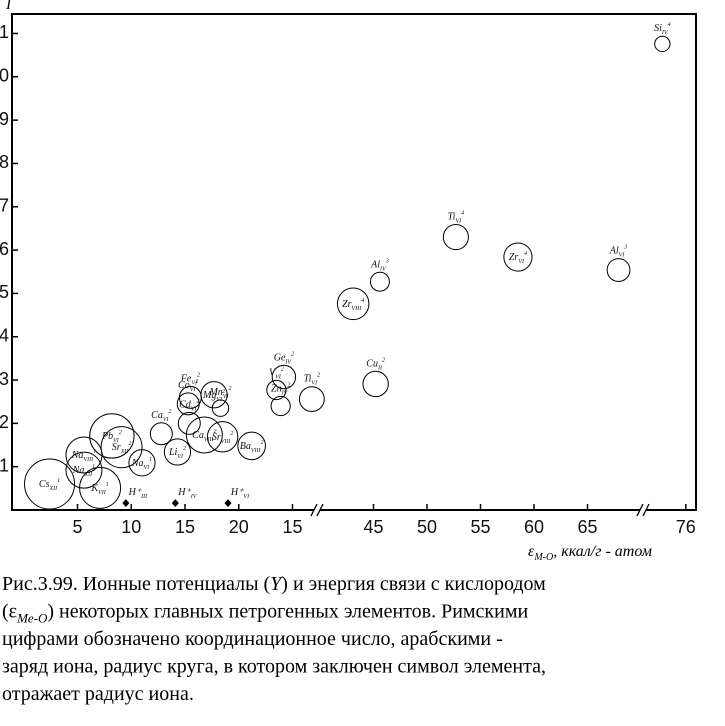 The image size is (725, 726). I want to click on x-tick-label: 45, so click(373, 527).